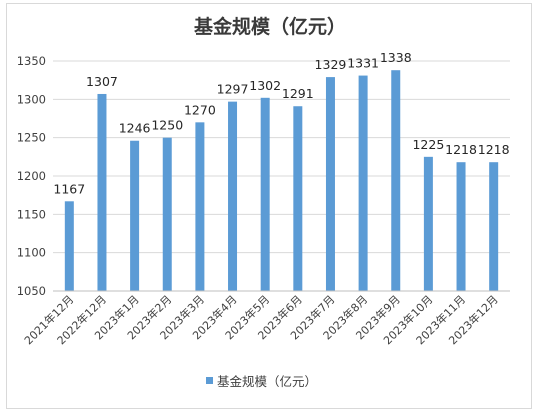  I want to click on data-label: 1291, so click(298, 93).